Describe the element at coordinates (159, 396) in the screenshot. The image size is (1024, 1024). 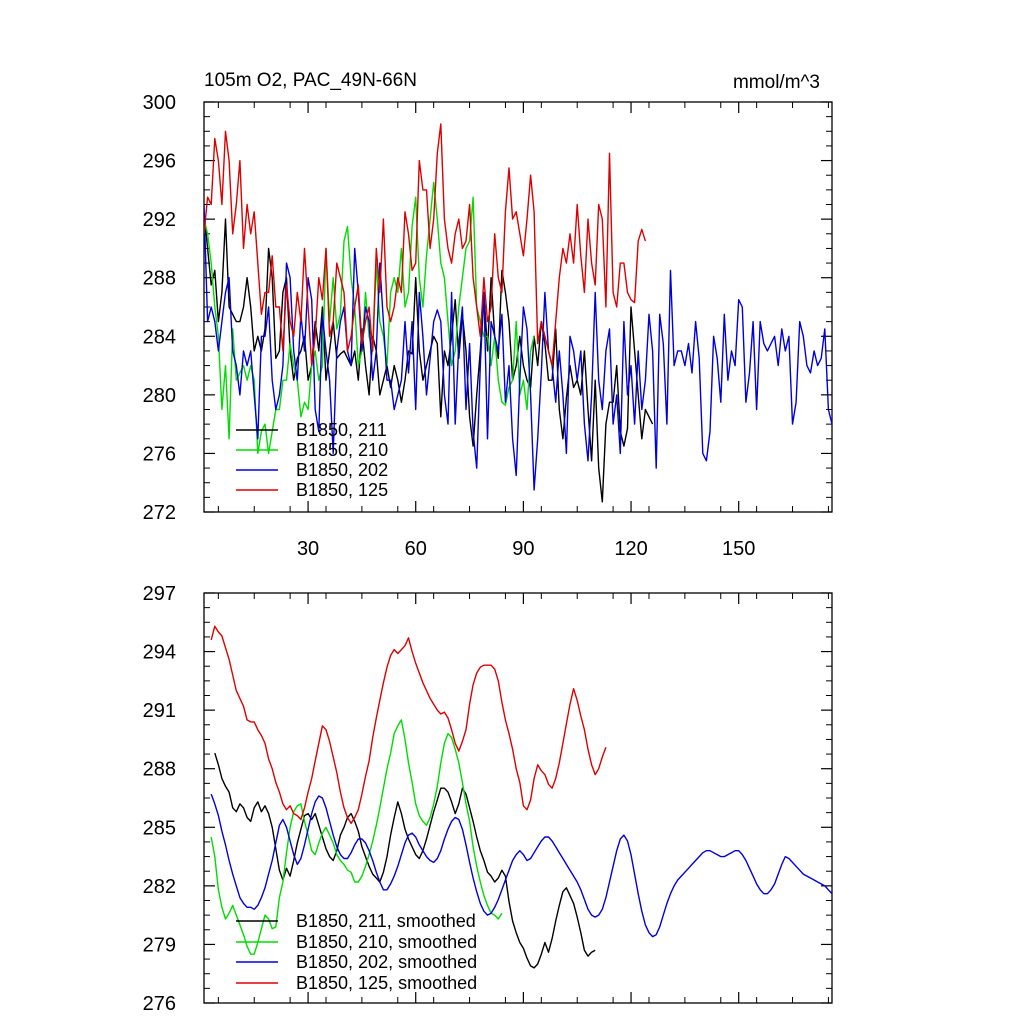
I see `y-tick-label: 280` at that location.